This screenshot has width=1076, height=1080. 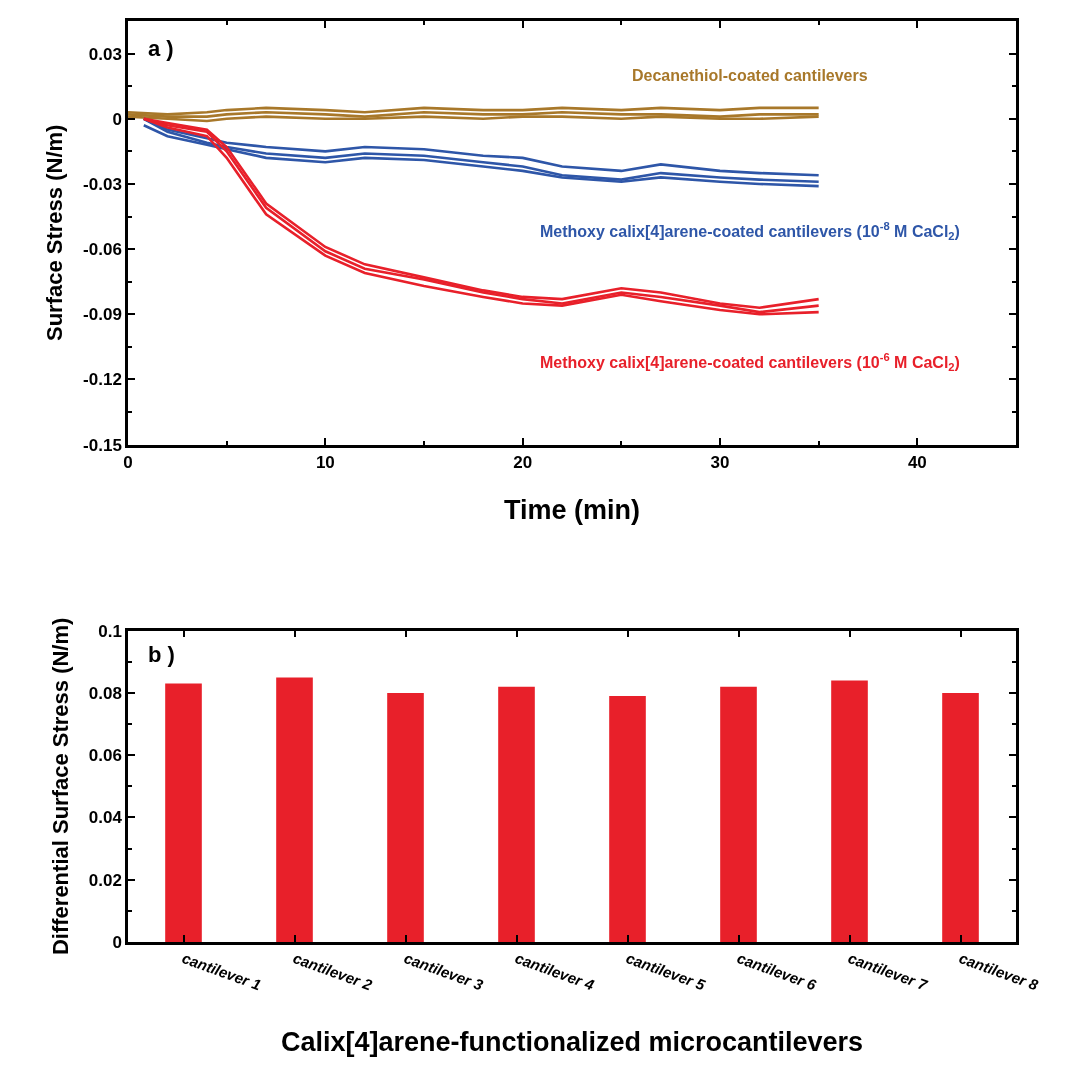 What do you see at coordinates (105, 756) in the screenshot?
I see `y-tick-label: 0.06` at bounding box center [105, 756].